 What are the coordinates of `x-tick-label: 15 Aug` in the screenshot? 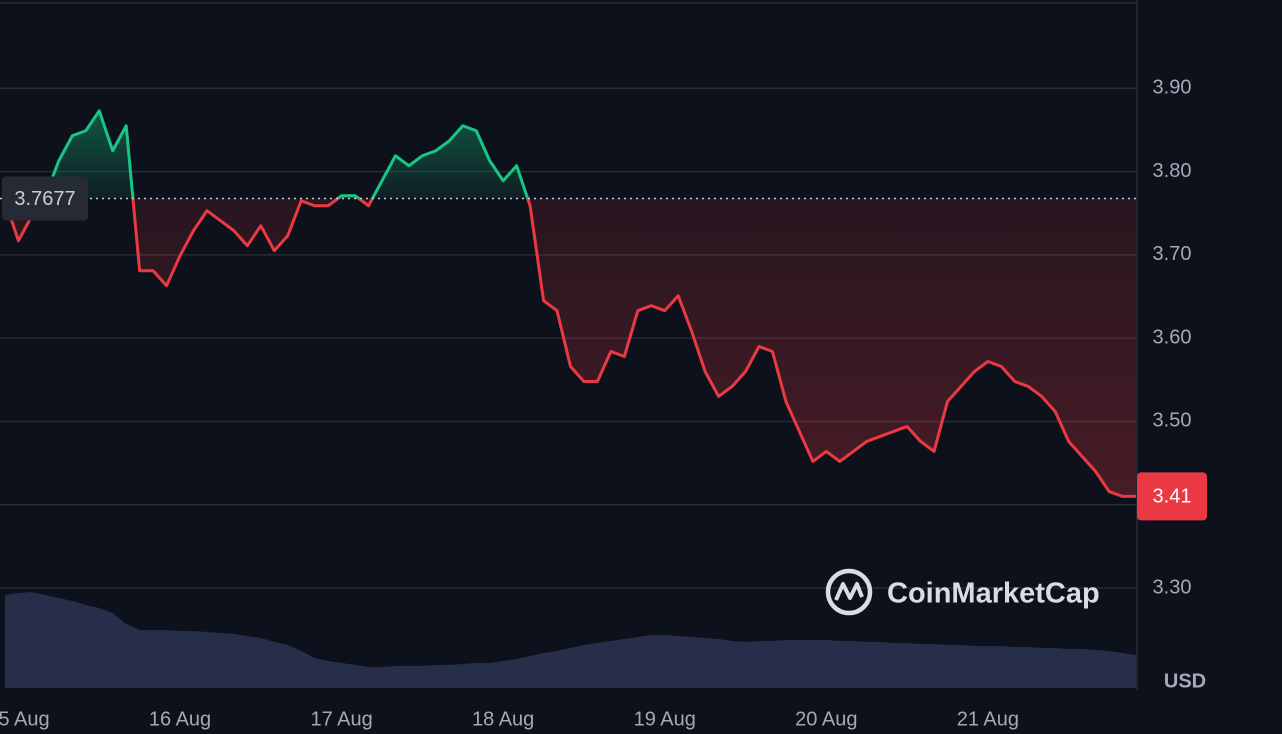 It's located at (25, 719).